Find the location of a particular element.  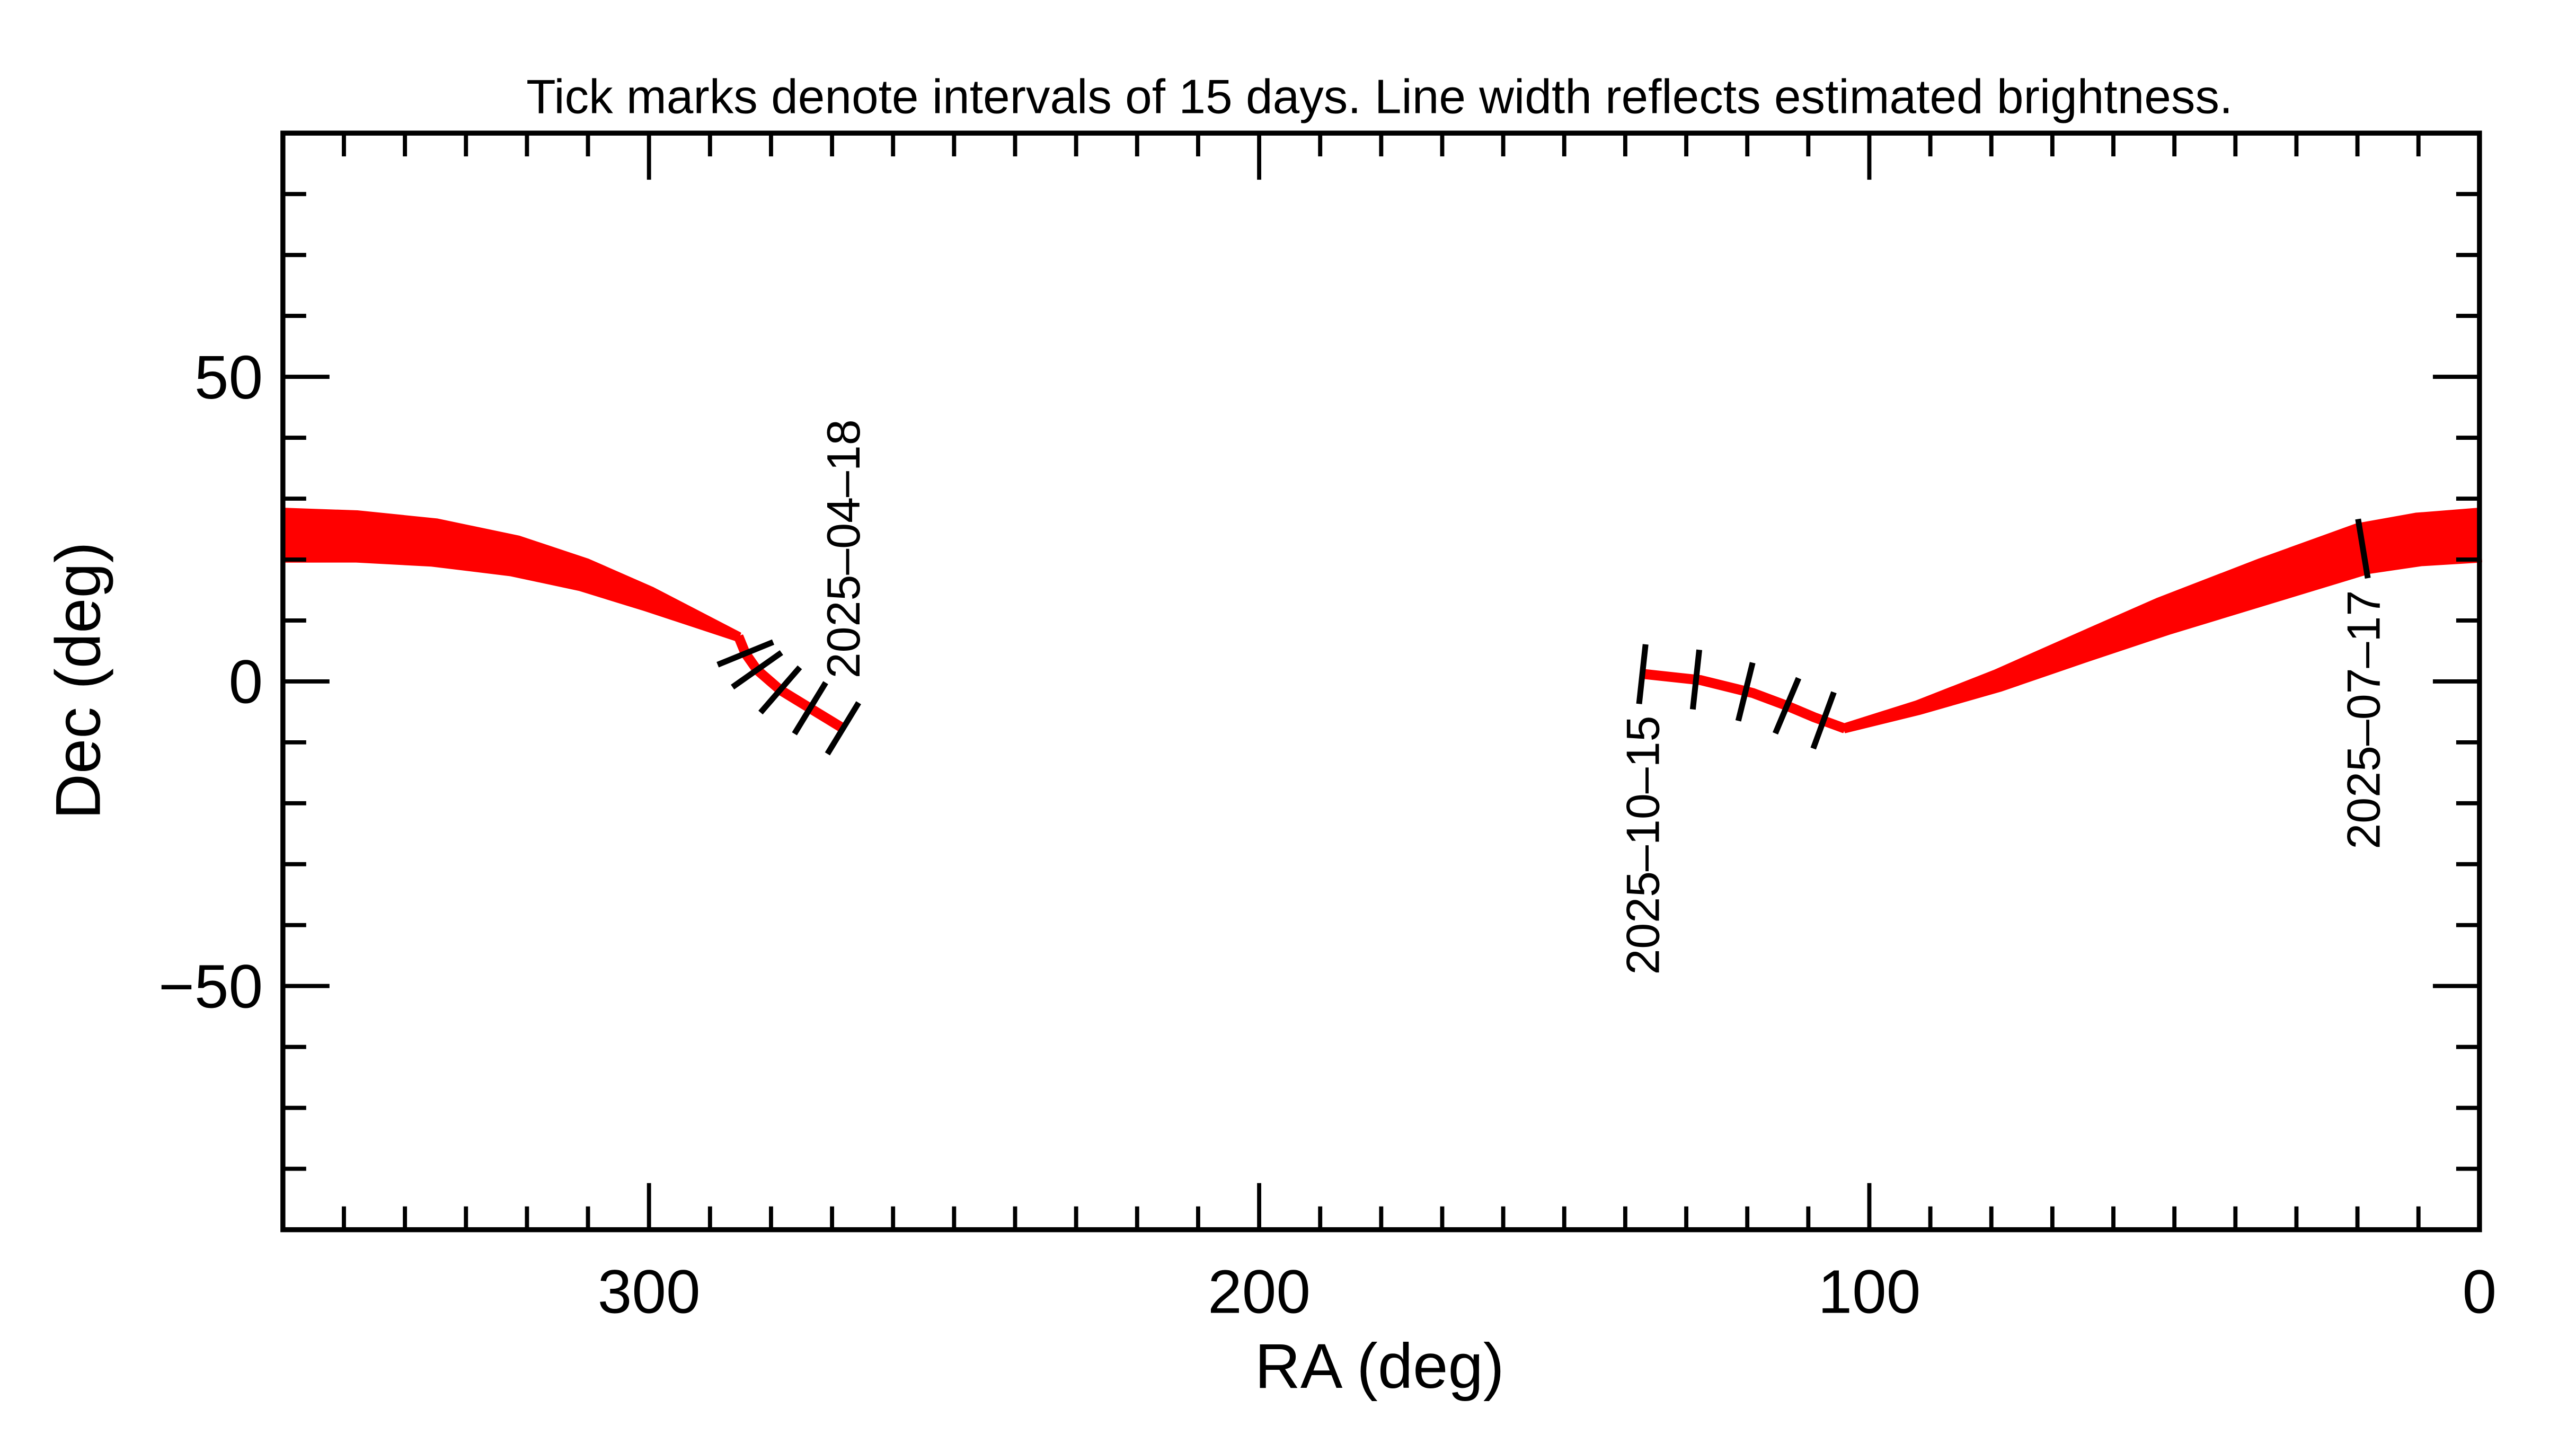

x-tick-label: 200 is located at coordinates (1259, 1291).